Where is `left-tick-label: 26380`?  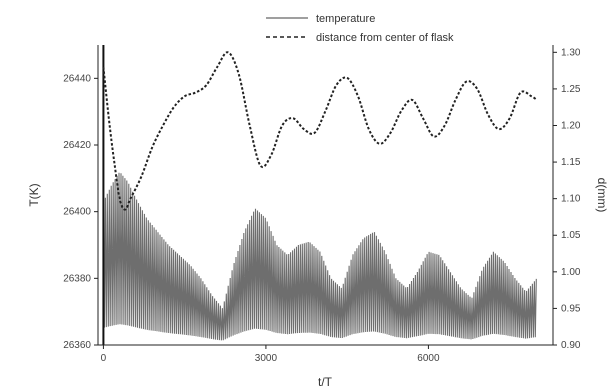 left-tick-label: 26380 is located at coordinates (77, 278).